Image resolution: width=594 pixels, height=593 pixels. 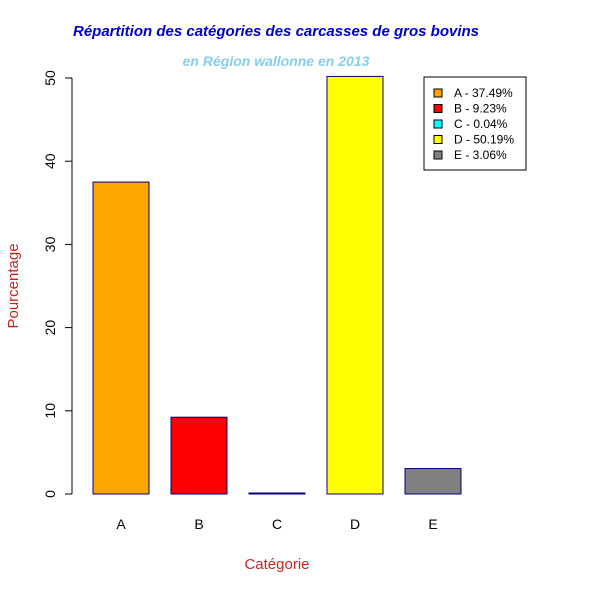 What do you see at coordinates (198, 524) in the screenshot?
I see `x-tick-label: B` at bounding box center [198, 524].